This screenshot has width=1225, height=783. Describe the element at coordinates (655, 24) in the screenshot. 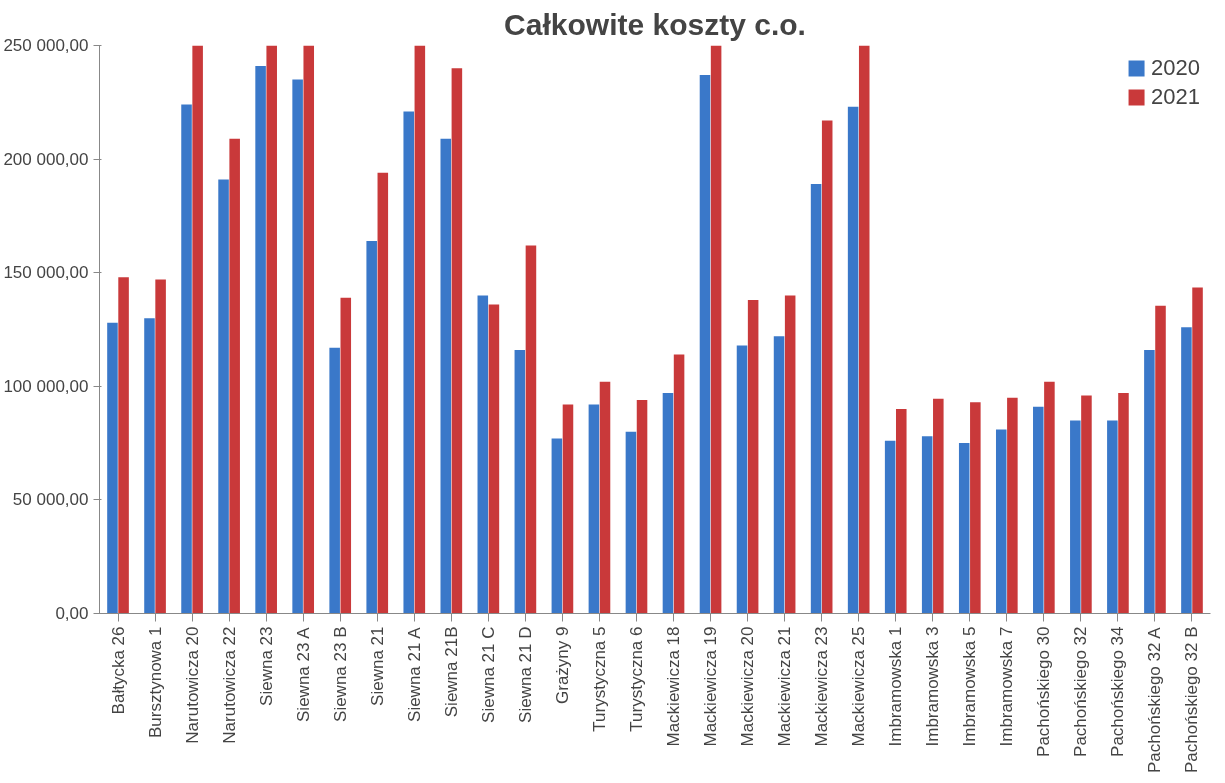

I see `chart-title: Całkowite koszty c.o.` at that location.